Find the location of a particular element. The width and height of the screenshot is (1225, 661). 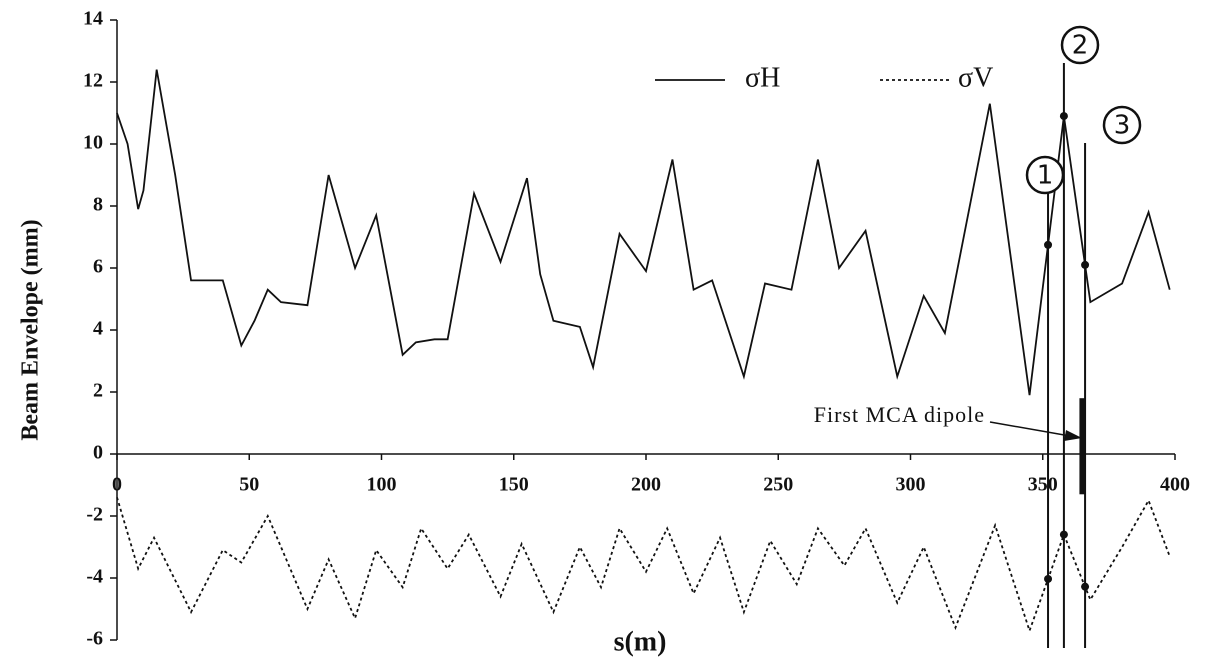

x-tick-label: 0 is located at coordinates (117, 485).